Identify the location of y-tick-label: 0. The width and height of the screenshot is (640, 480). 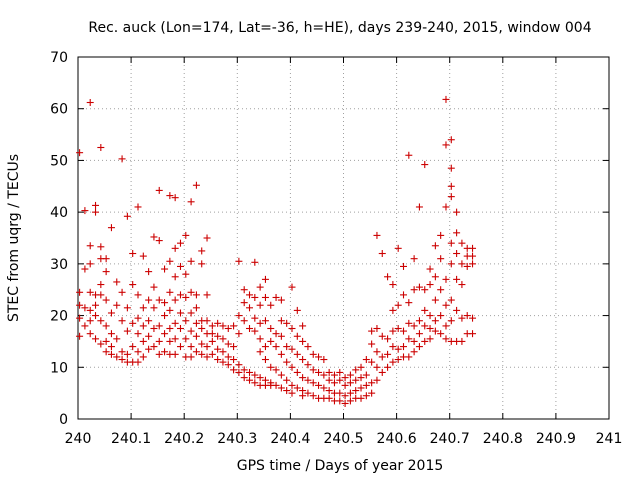
(63, 420).